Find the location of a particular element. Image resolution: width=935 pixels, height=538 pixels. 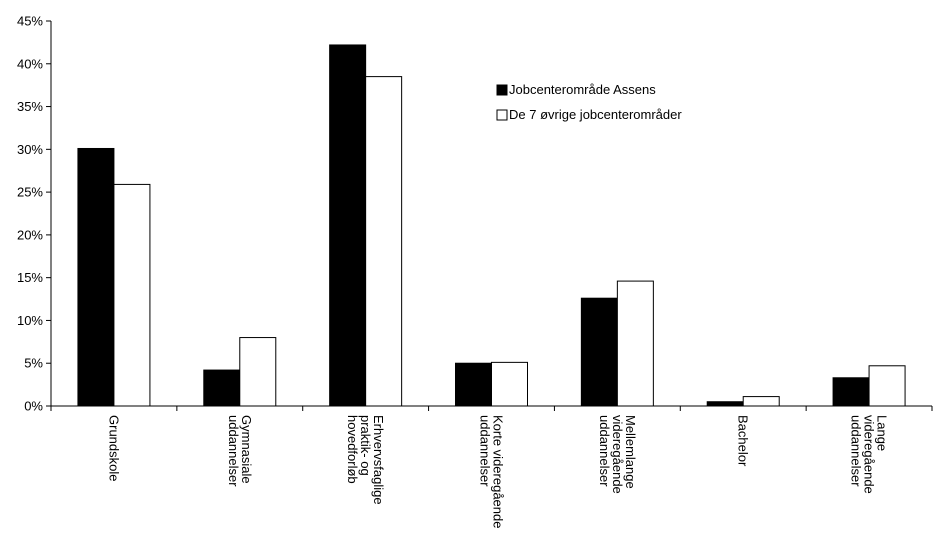

y-tick-label: 5% is located at coordinates (33, 363).